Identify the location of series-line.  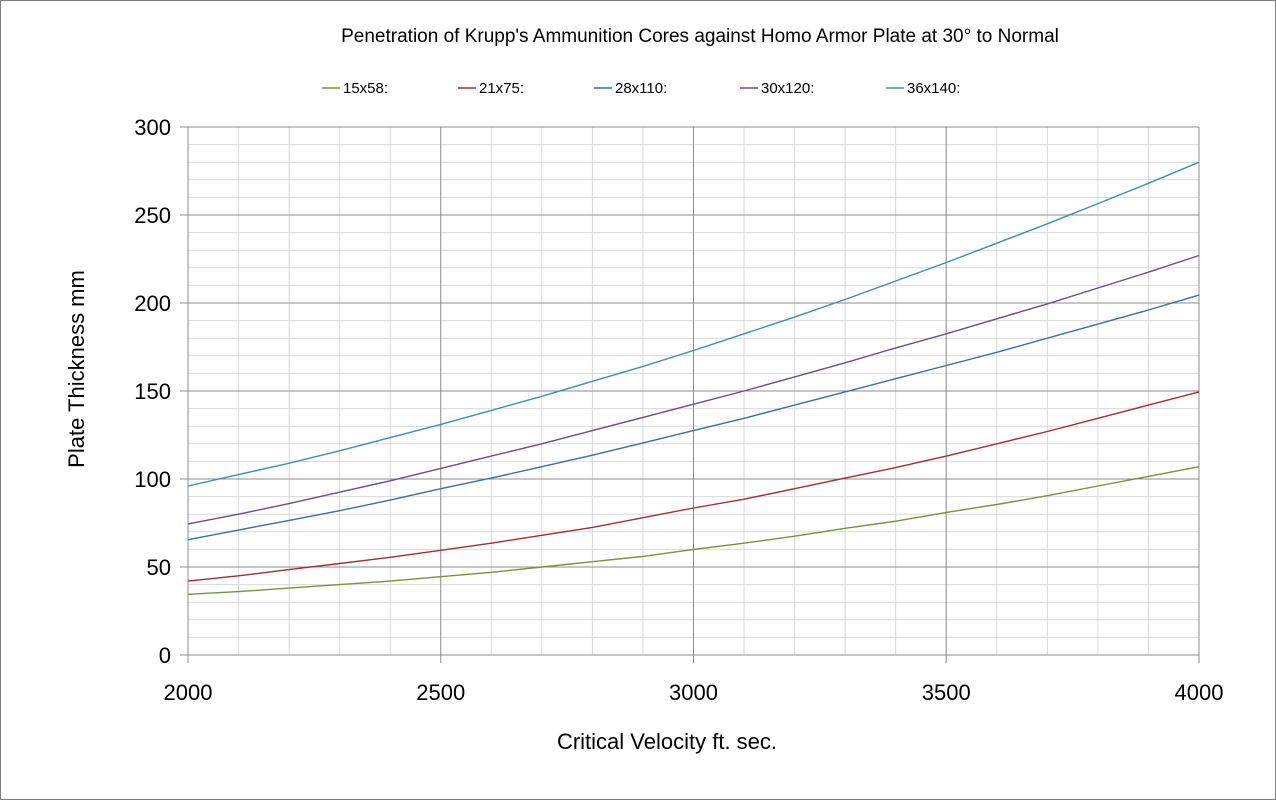
(693, 530).